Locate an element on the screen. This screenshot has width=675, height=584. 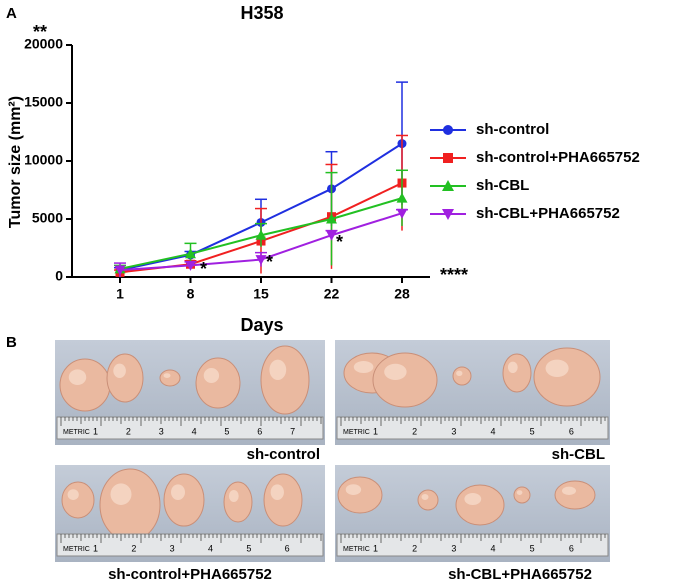
photo-caption: sh-control is located at coordinates (283, 454).